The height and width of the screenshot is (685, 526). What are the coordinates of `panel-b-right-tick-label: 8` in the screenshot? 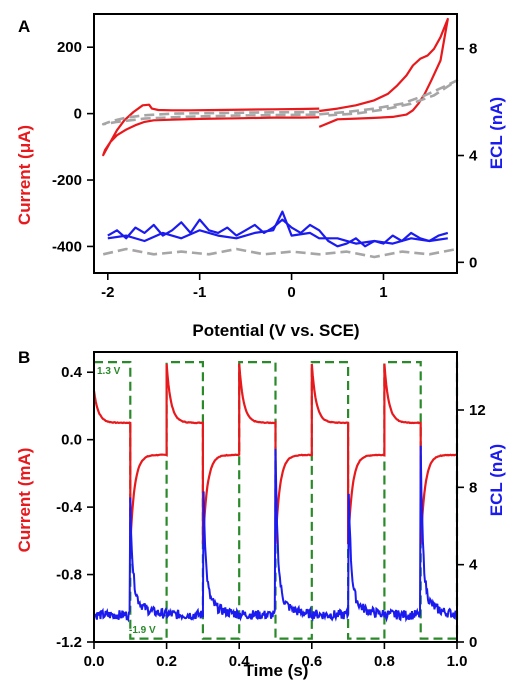 It's located at (473, 487).